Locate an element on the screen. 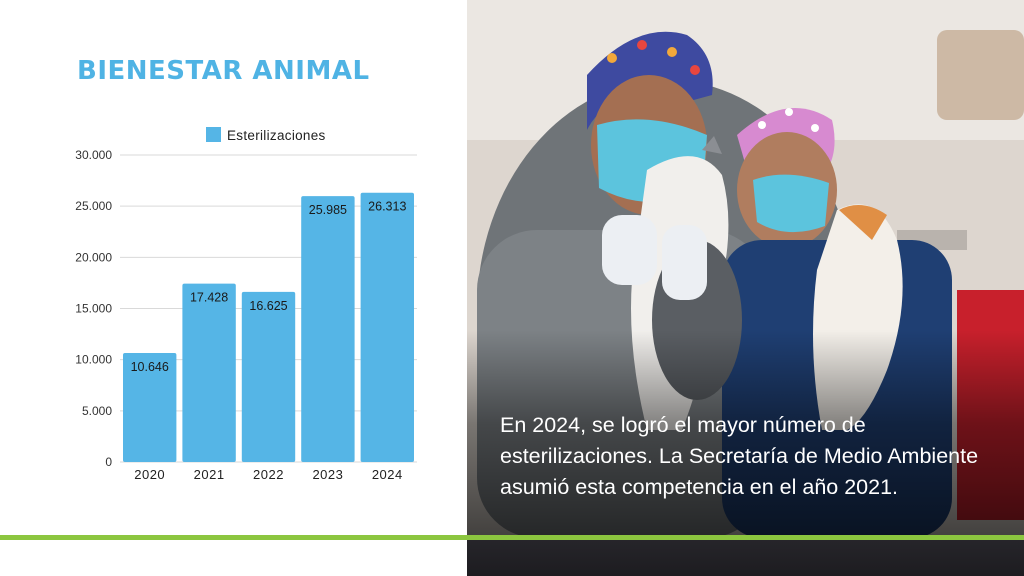 This screenshot has height=576, width=1024. data-label: 17.428 is located at coordinates (209, 298).